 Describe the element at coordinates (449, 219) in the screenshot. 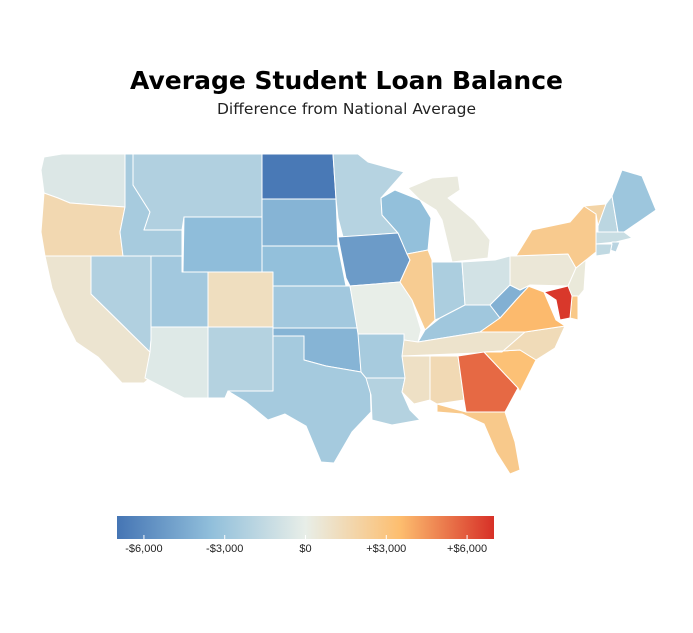

I see `state-mi` at that location.